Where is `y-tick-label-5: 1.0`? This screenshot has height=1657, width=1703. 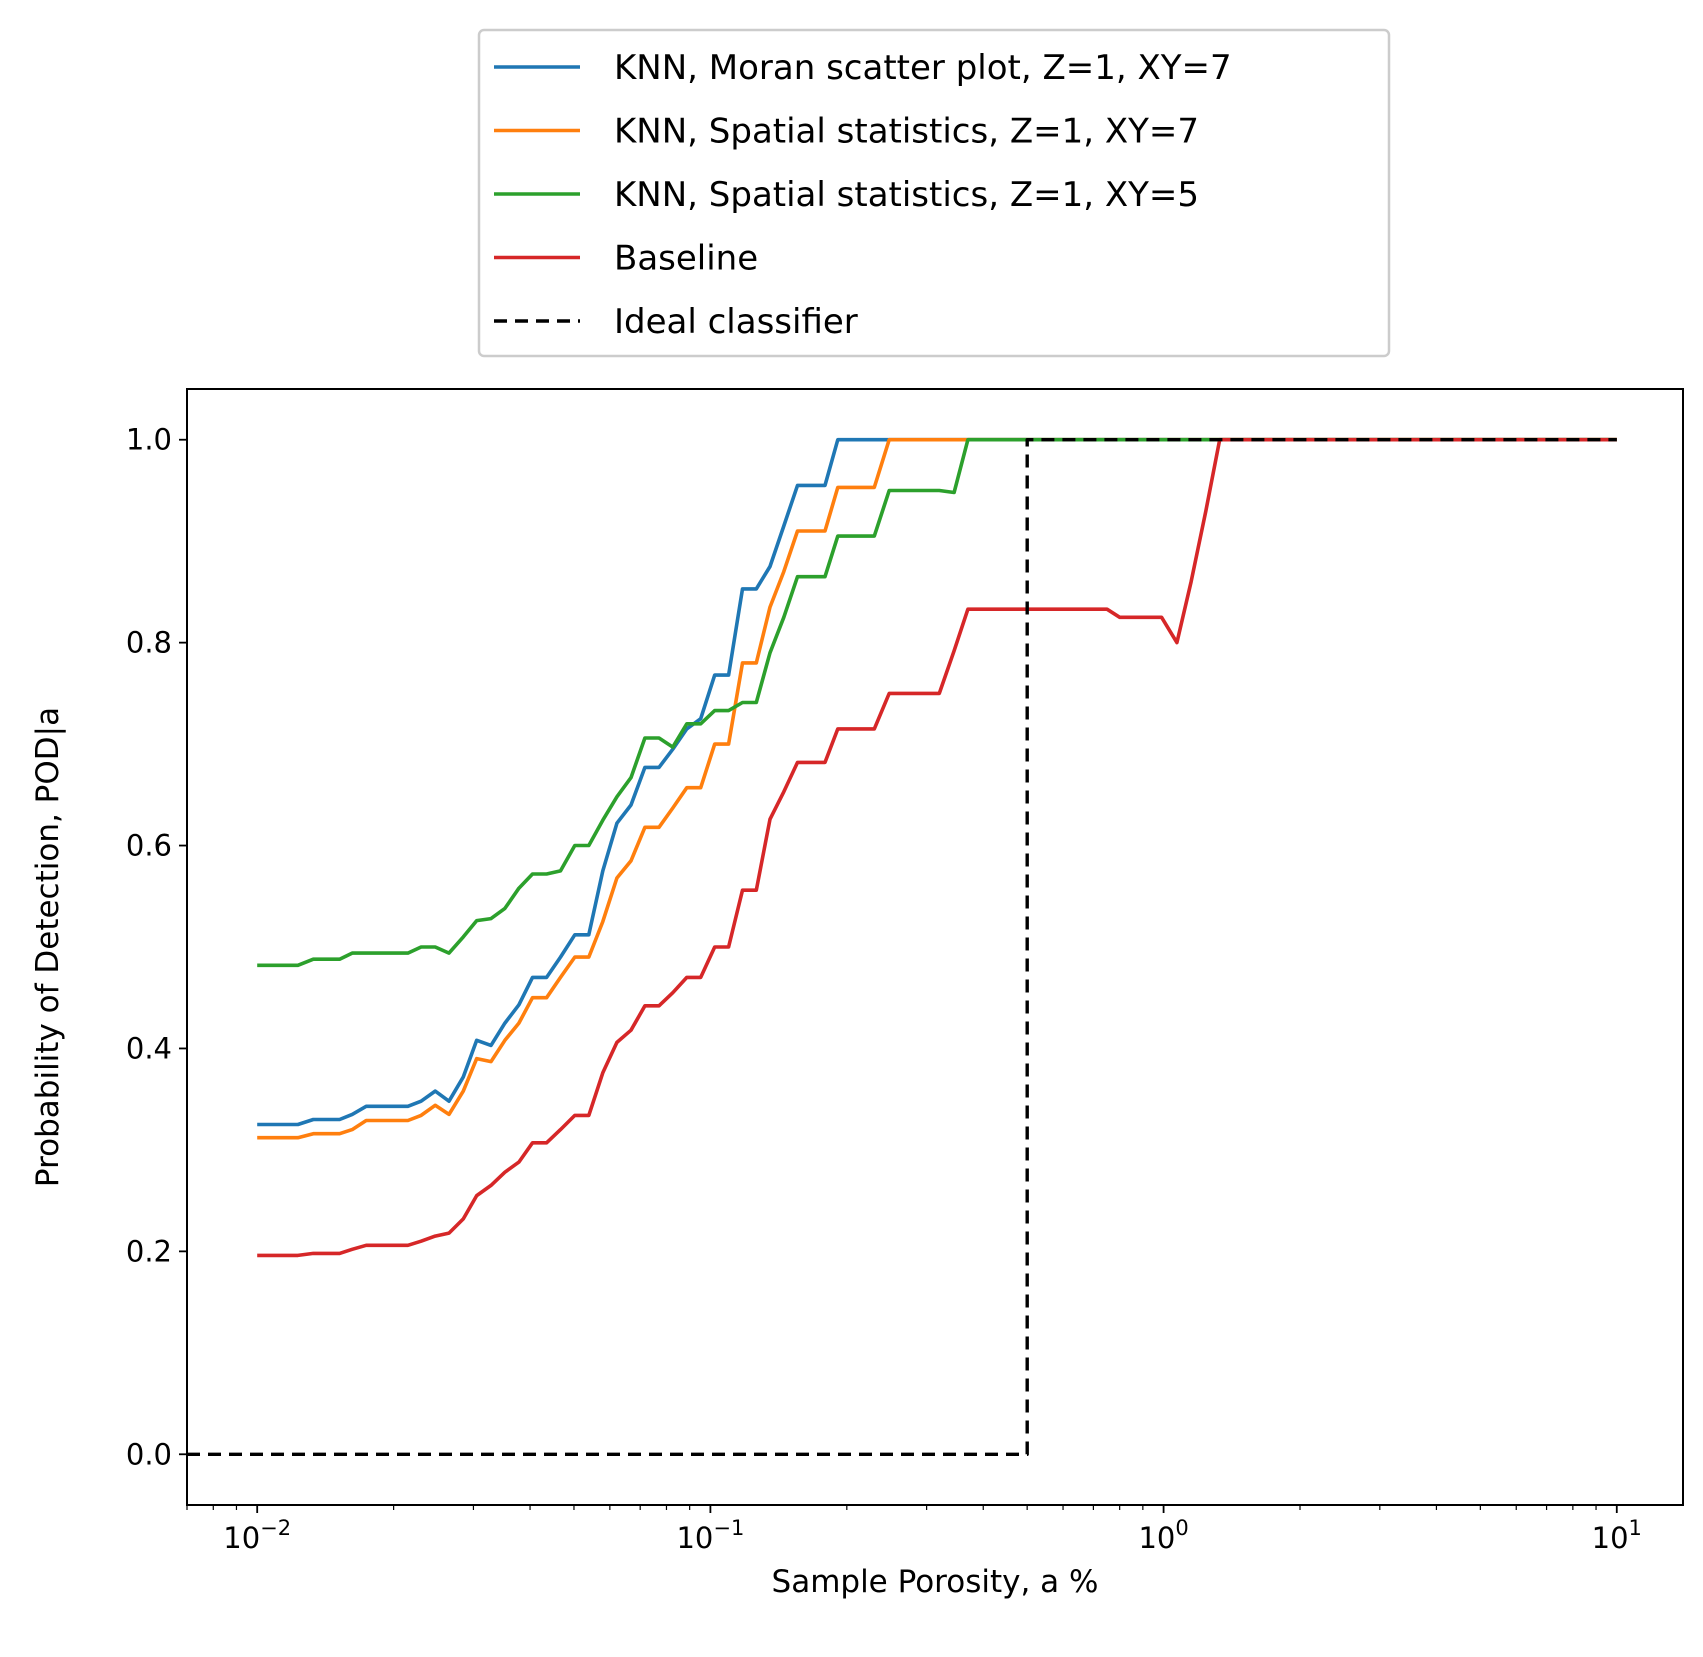
y-tick-label-5: 1.0 is located at coordinates (149, 440).